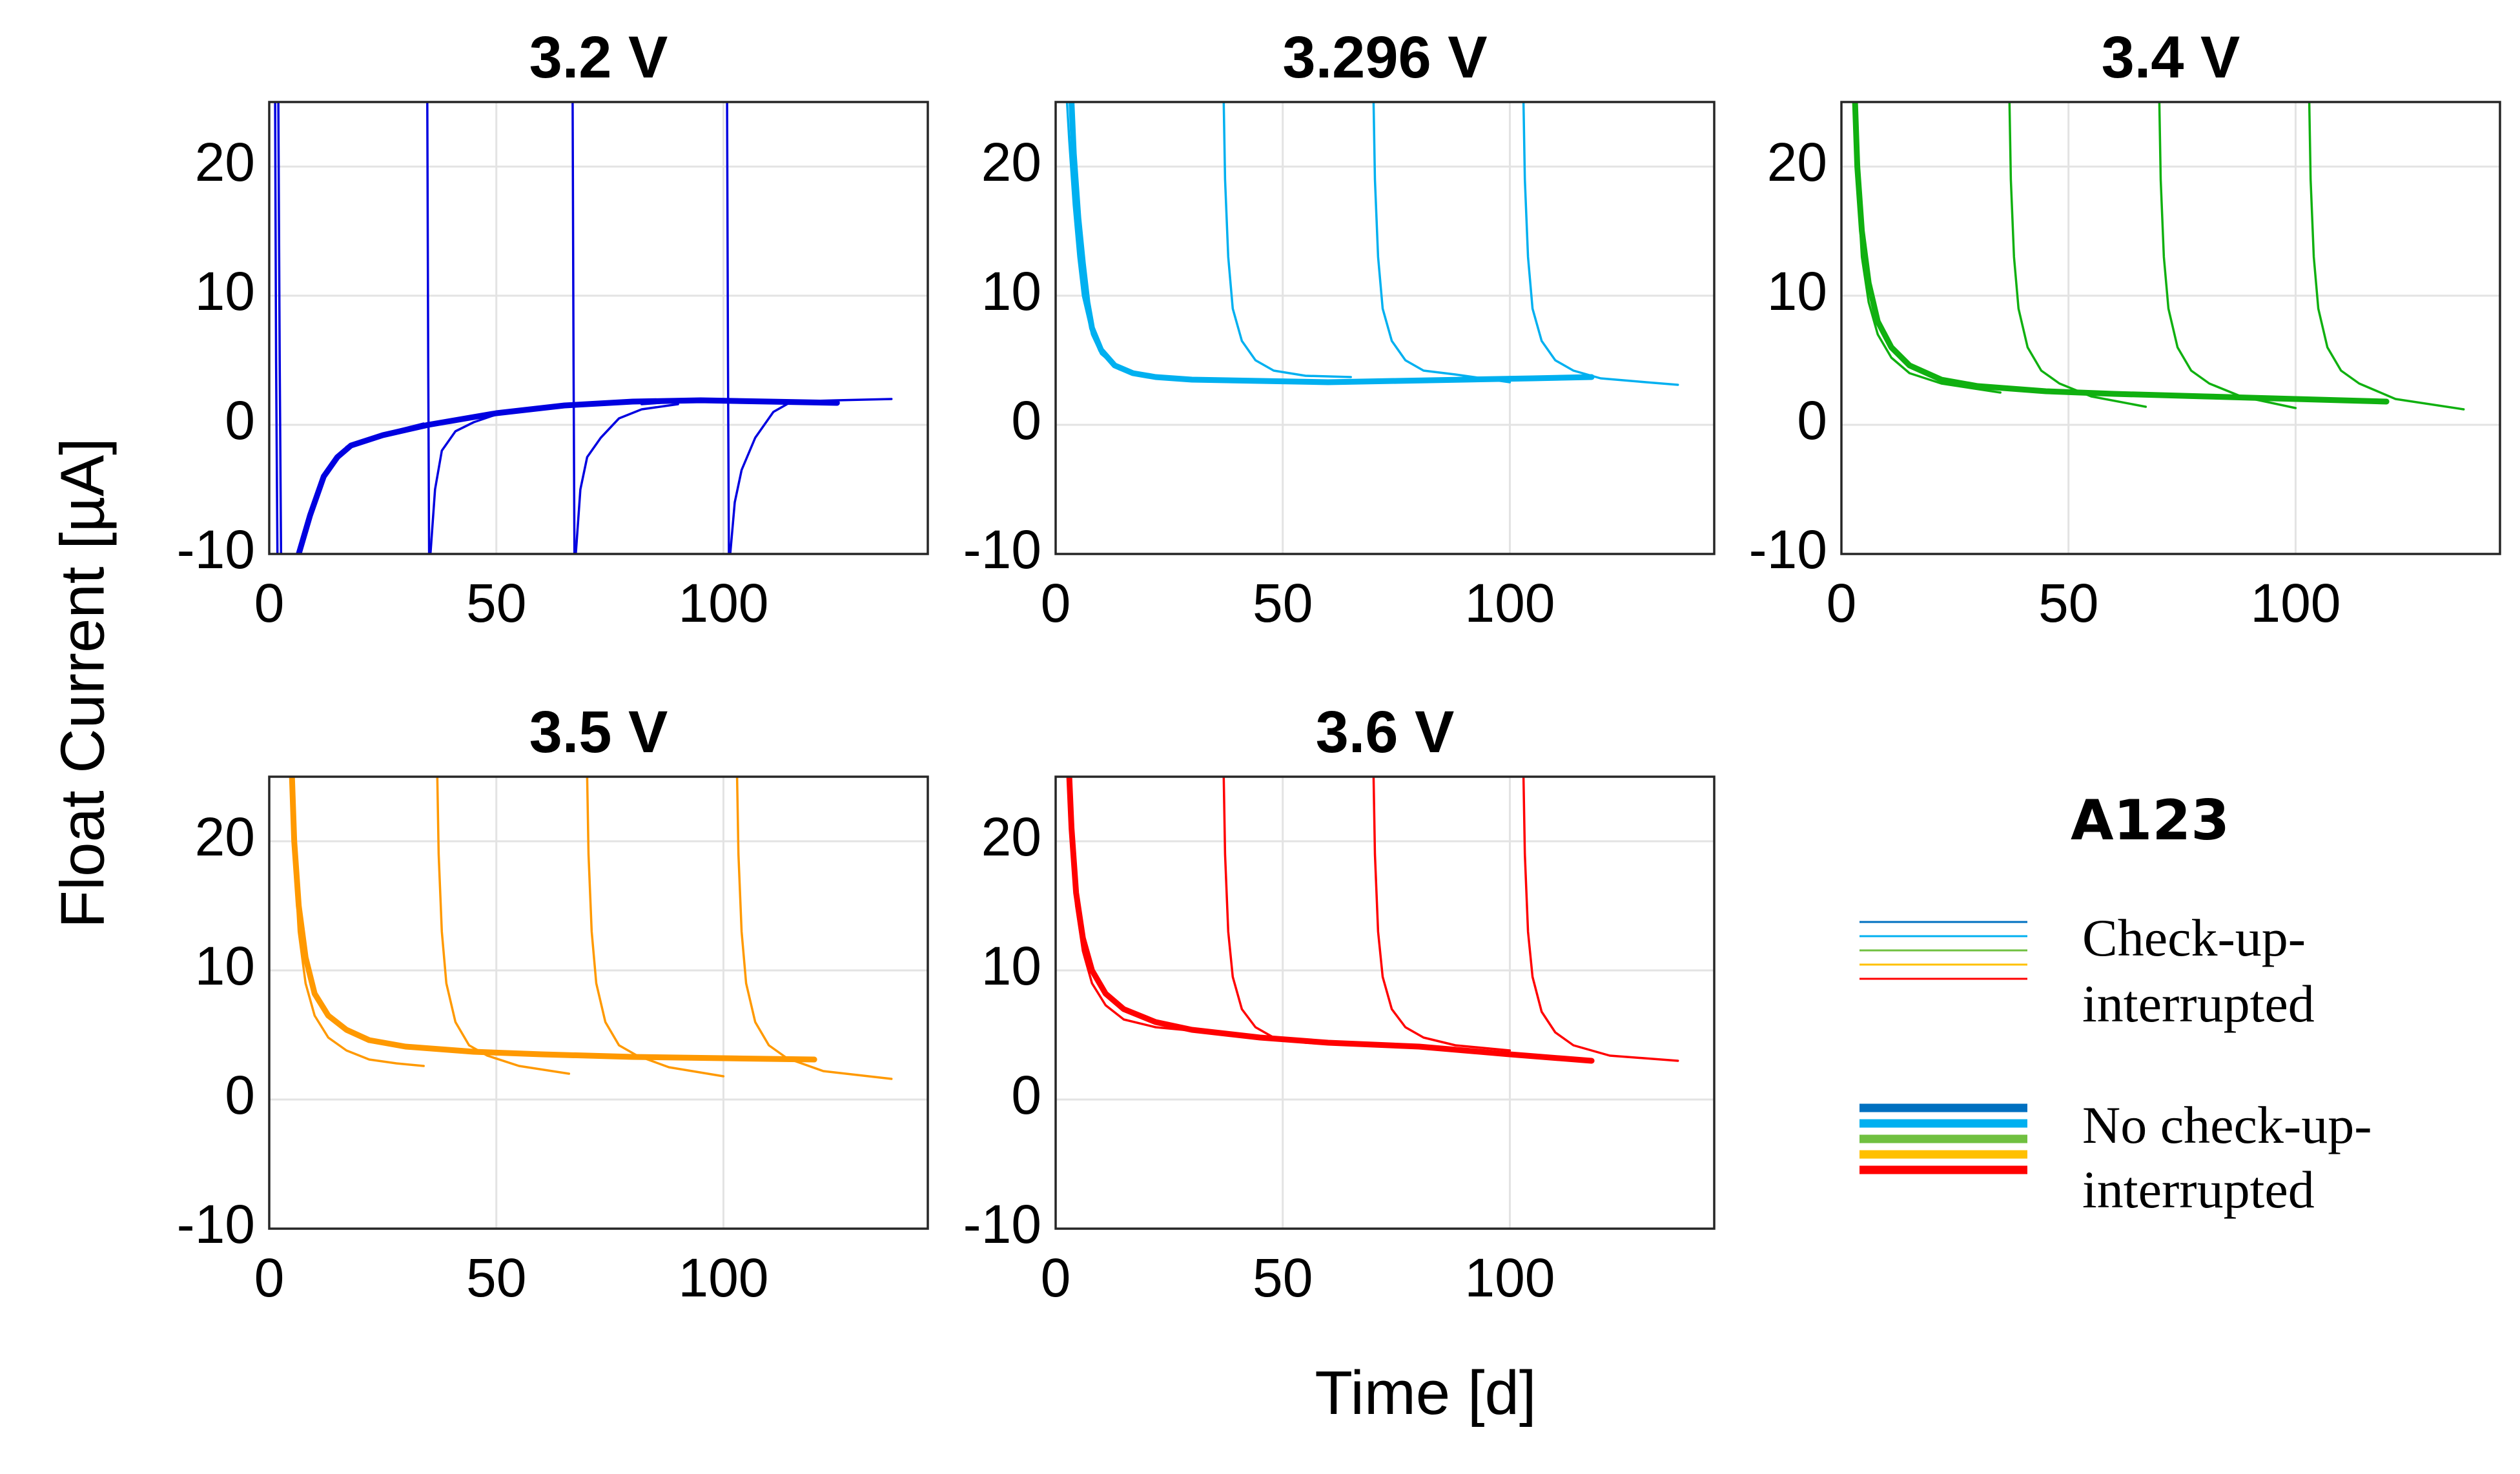 The image size is (2520, 1474). I want to click on panel-title: 3.2 V, so click(598, 57).